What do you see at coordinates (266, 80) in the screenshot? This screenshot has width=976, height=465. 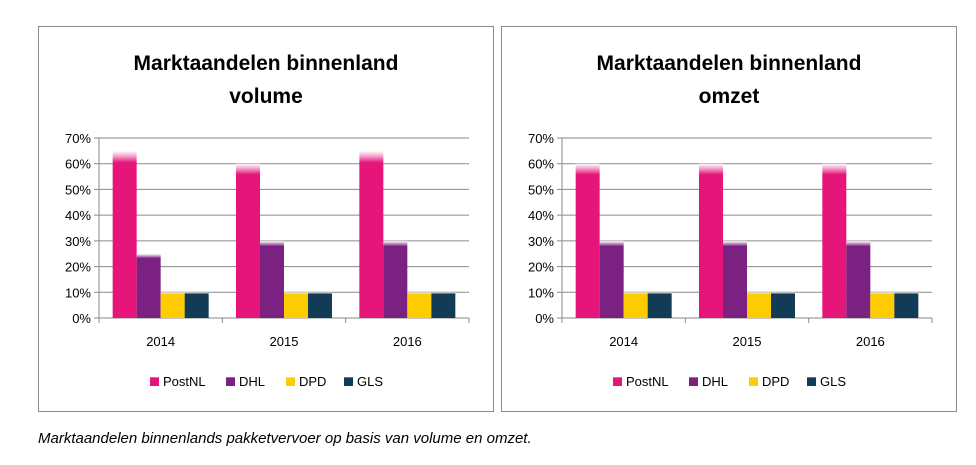 I see `chart-title: Marktaandelen binnenland volume` at bounding box center [266, 80].